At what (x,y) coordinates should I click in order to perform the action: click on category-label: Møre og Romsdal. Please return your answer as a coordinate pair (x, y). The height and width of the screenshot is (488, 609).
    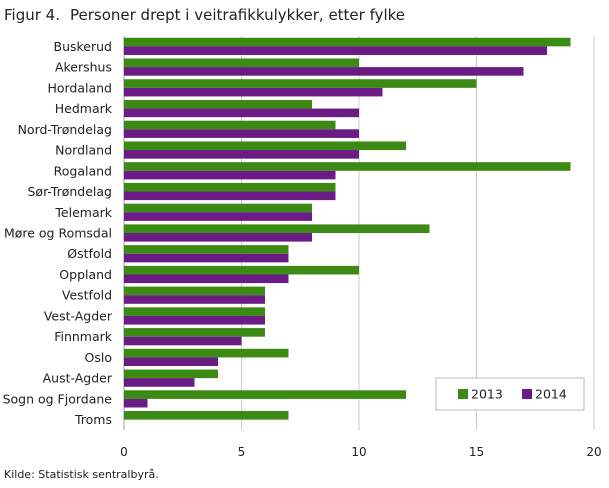
    Looking at the image, I should click on (58, 233).